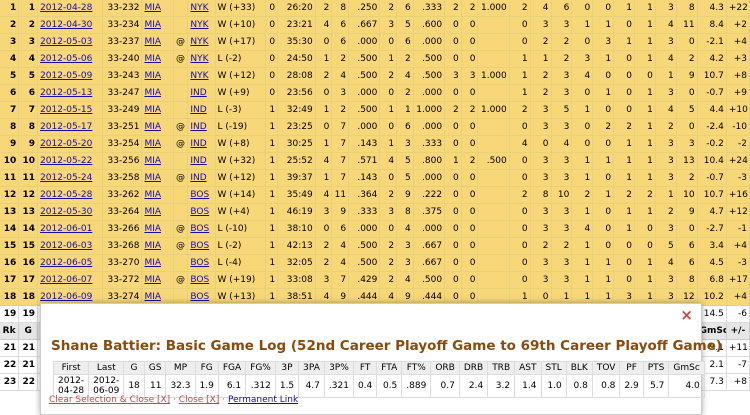 The height and width of the screenshot is (415, 750). Describe the element at coordinates (296, 76) in the screenshot. I see `stat-cell: 28:08` at that location.